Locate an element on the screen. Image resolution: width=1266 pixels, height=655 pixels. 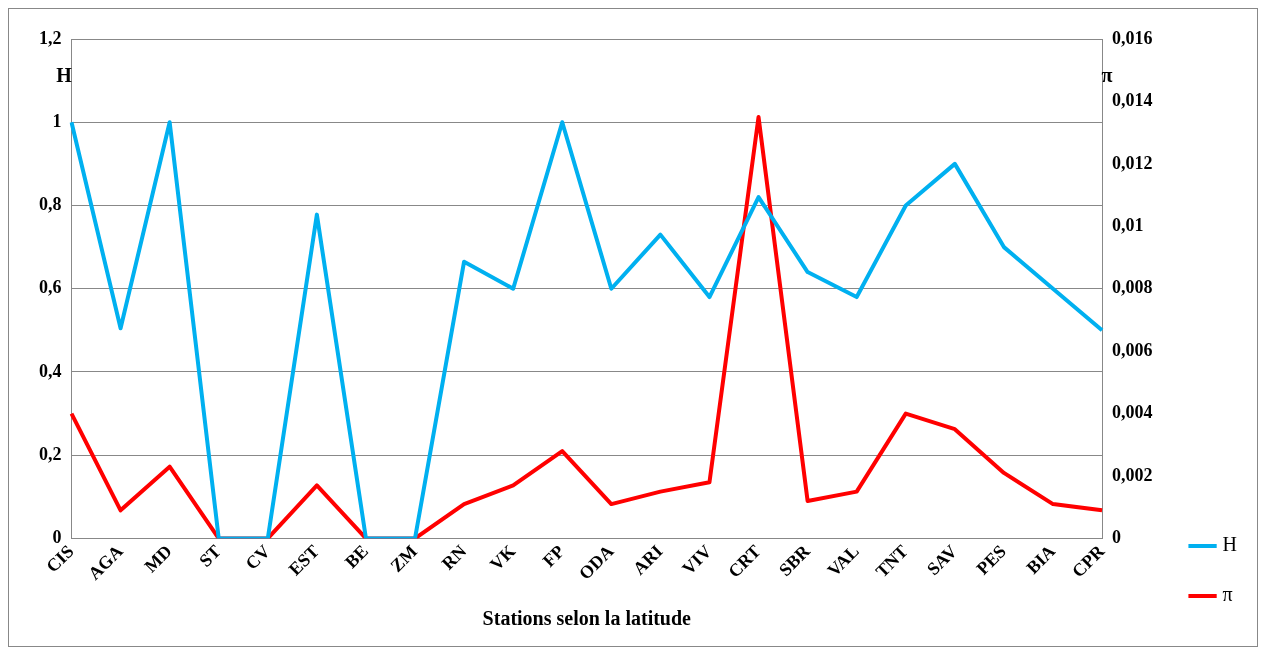
y2-tick-label: 0,01 is located at coordinates (1128, 224).